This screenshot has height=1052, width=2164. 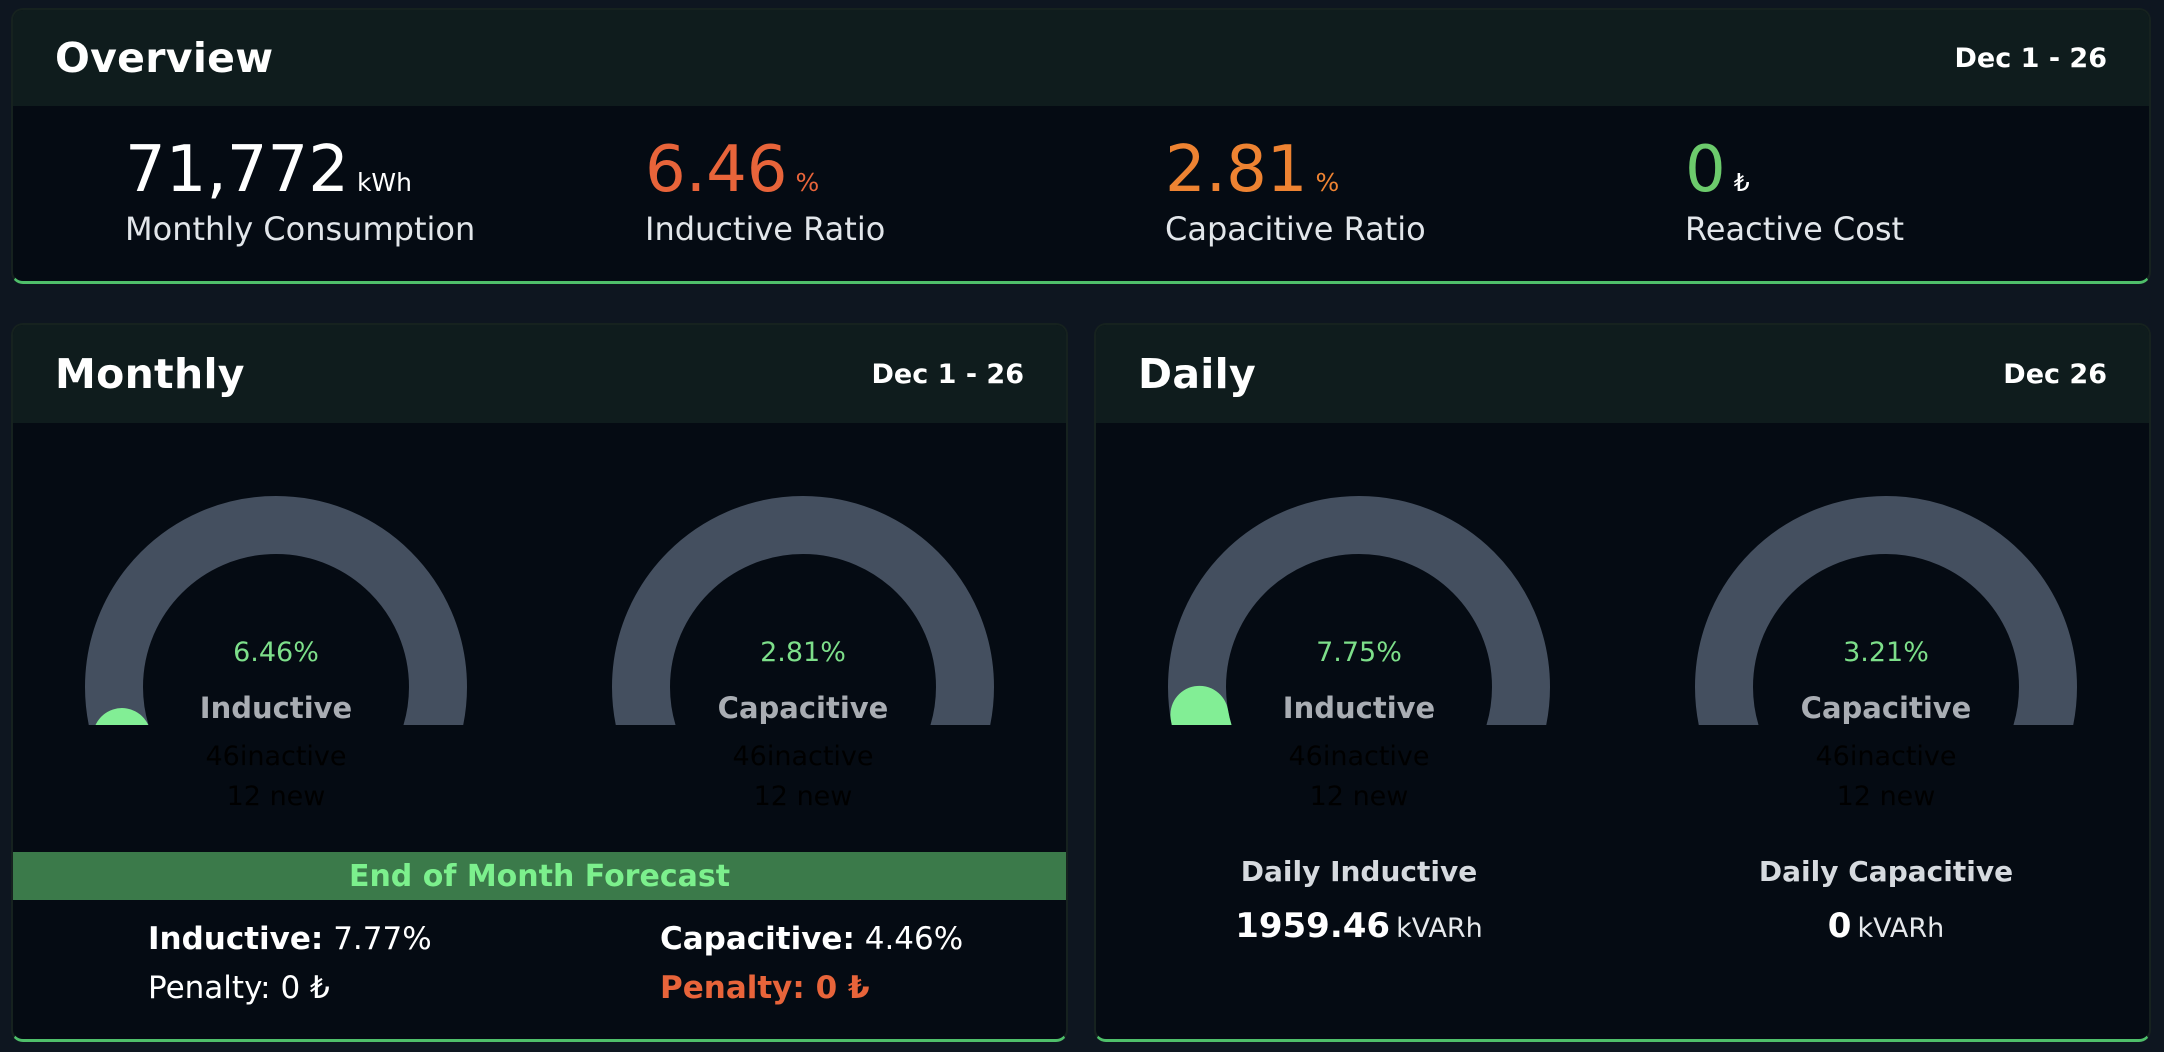 What do you see at coordinates (1359, 652) in the screenshot?
I see `gauge-percent: 7.75%` at bounding box center [1359, 652].